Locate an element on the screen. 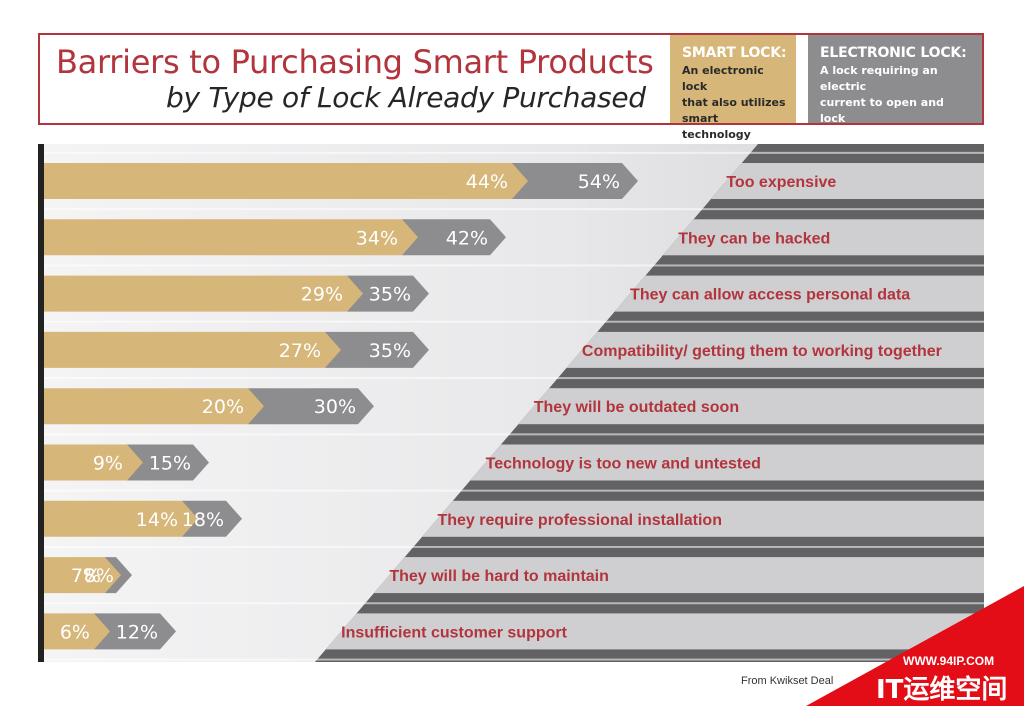 The height and width of the screenshot is (706, 1024). watermark-triangle is located at coordinates (915, 646).